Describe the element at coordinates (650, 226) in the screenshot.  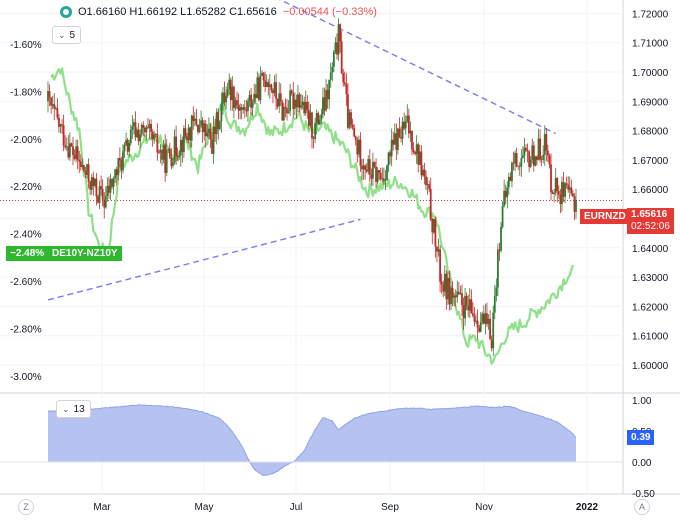
I see `bar-countdown: 02:52:06` at that location.